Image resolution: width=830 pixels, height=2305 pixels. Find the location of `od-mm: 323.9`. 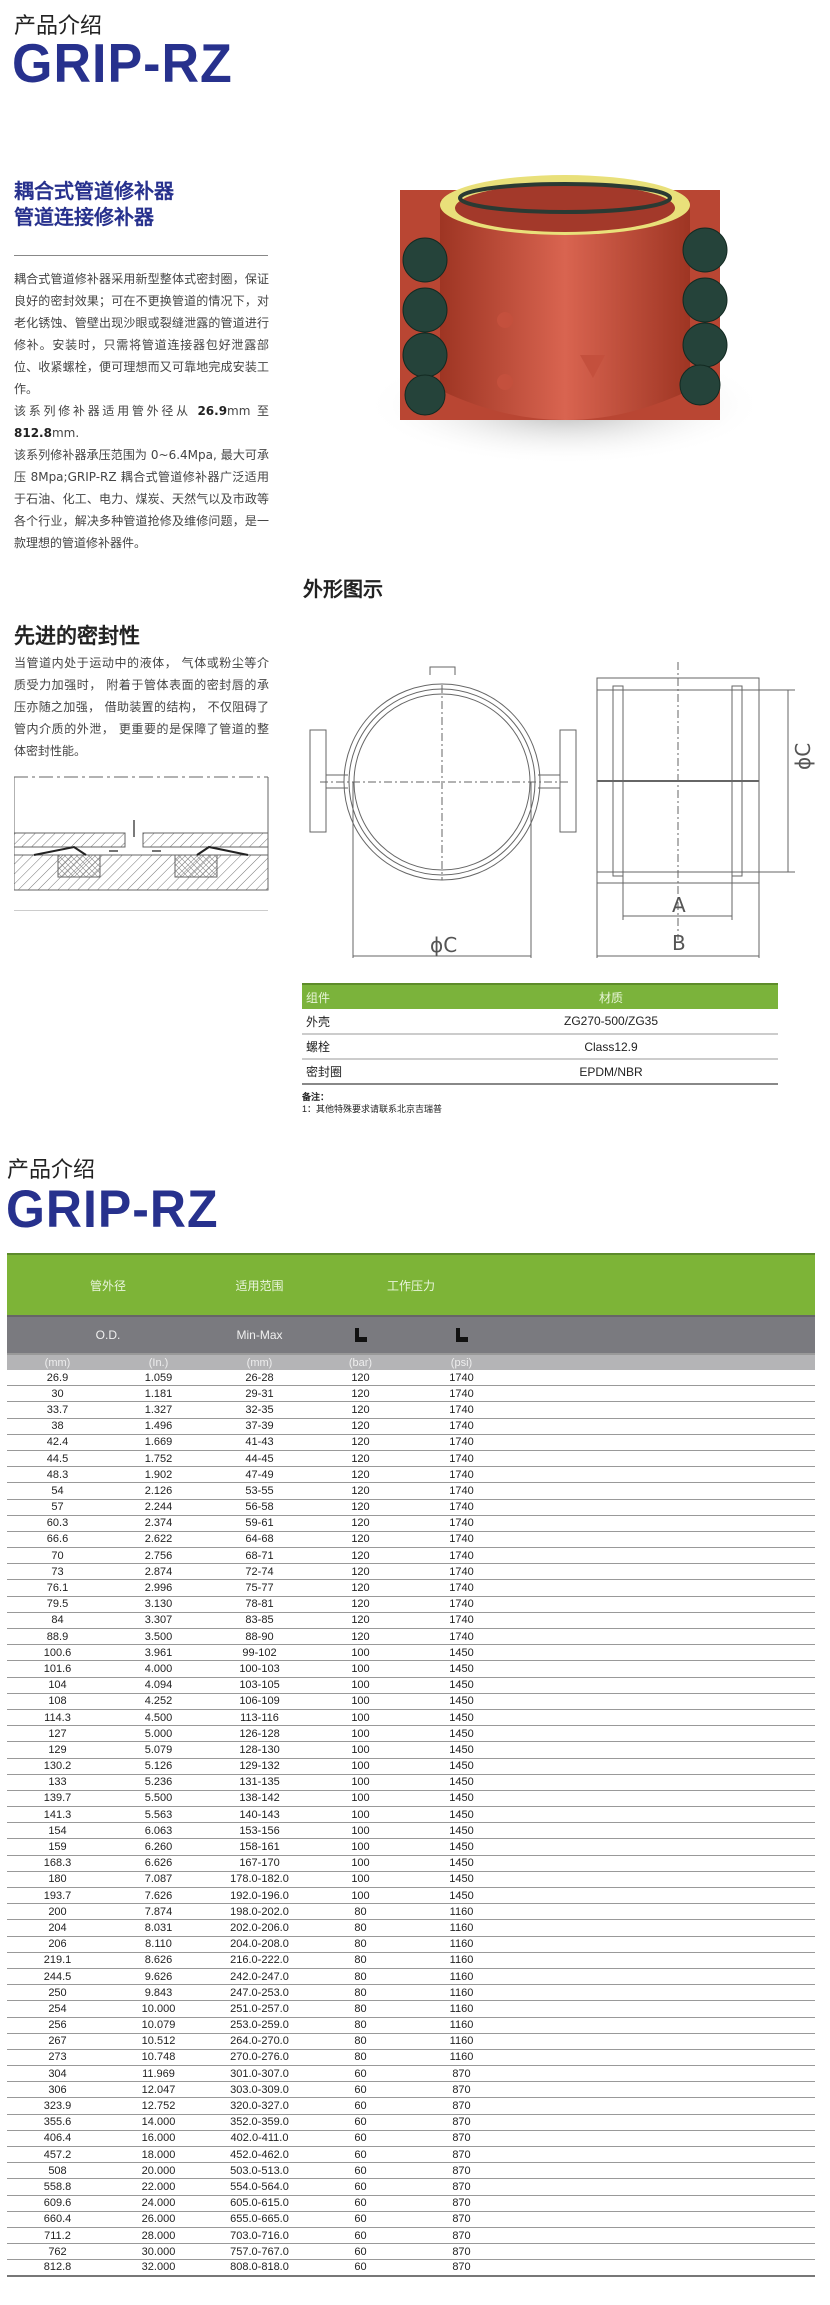

od-mm: 323.9 is located at coordinates (57, 2106).